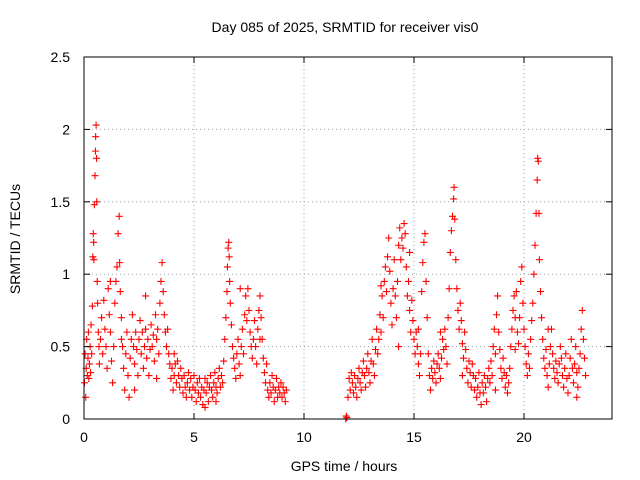 Image resolution: width=640 pixels, height=480 pixels. I want to click on x-axis-title: GPS time / hours, so click(344, 466).